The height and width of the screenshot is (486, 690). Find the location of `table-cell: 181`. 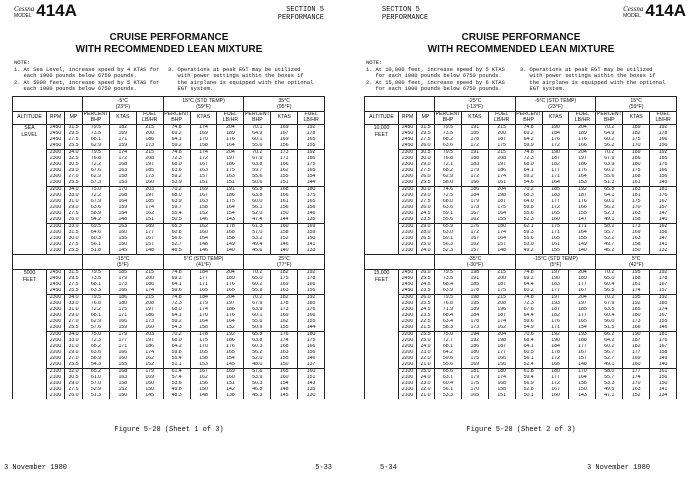

table-cell: 181 is located at coordinates (663, 189).